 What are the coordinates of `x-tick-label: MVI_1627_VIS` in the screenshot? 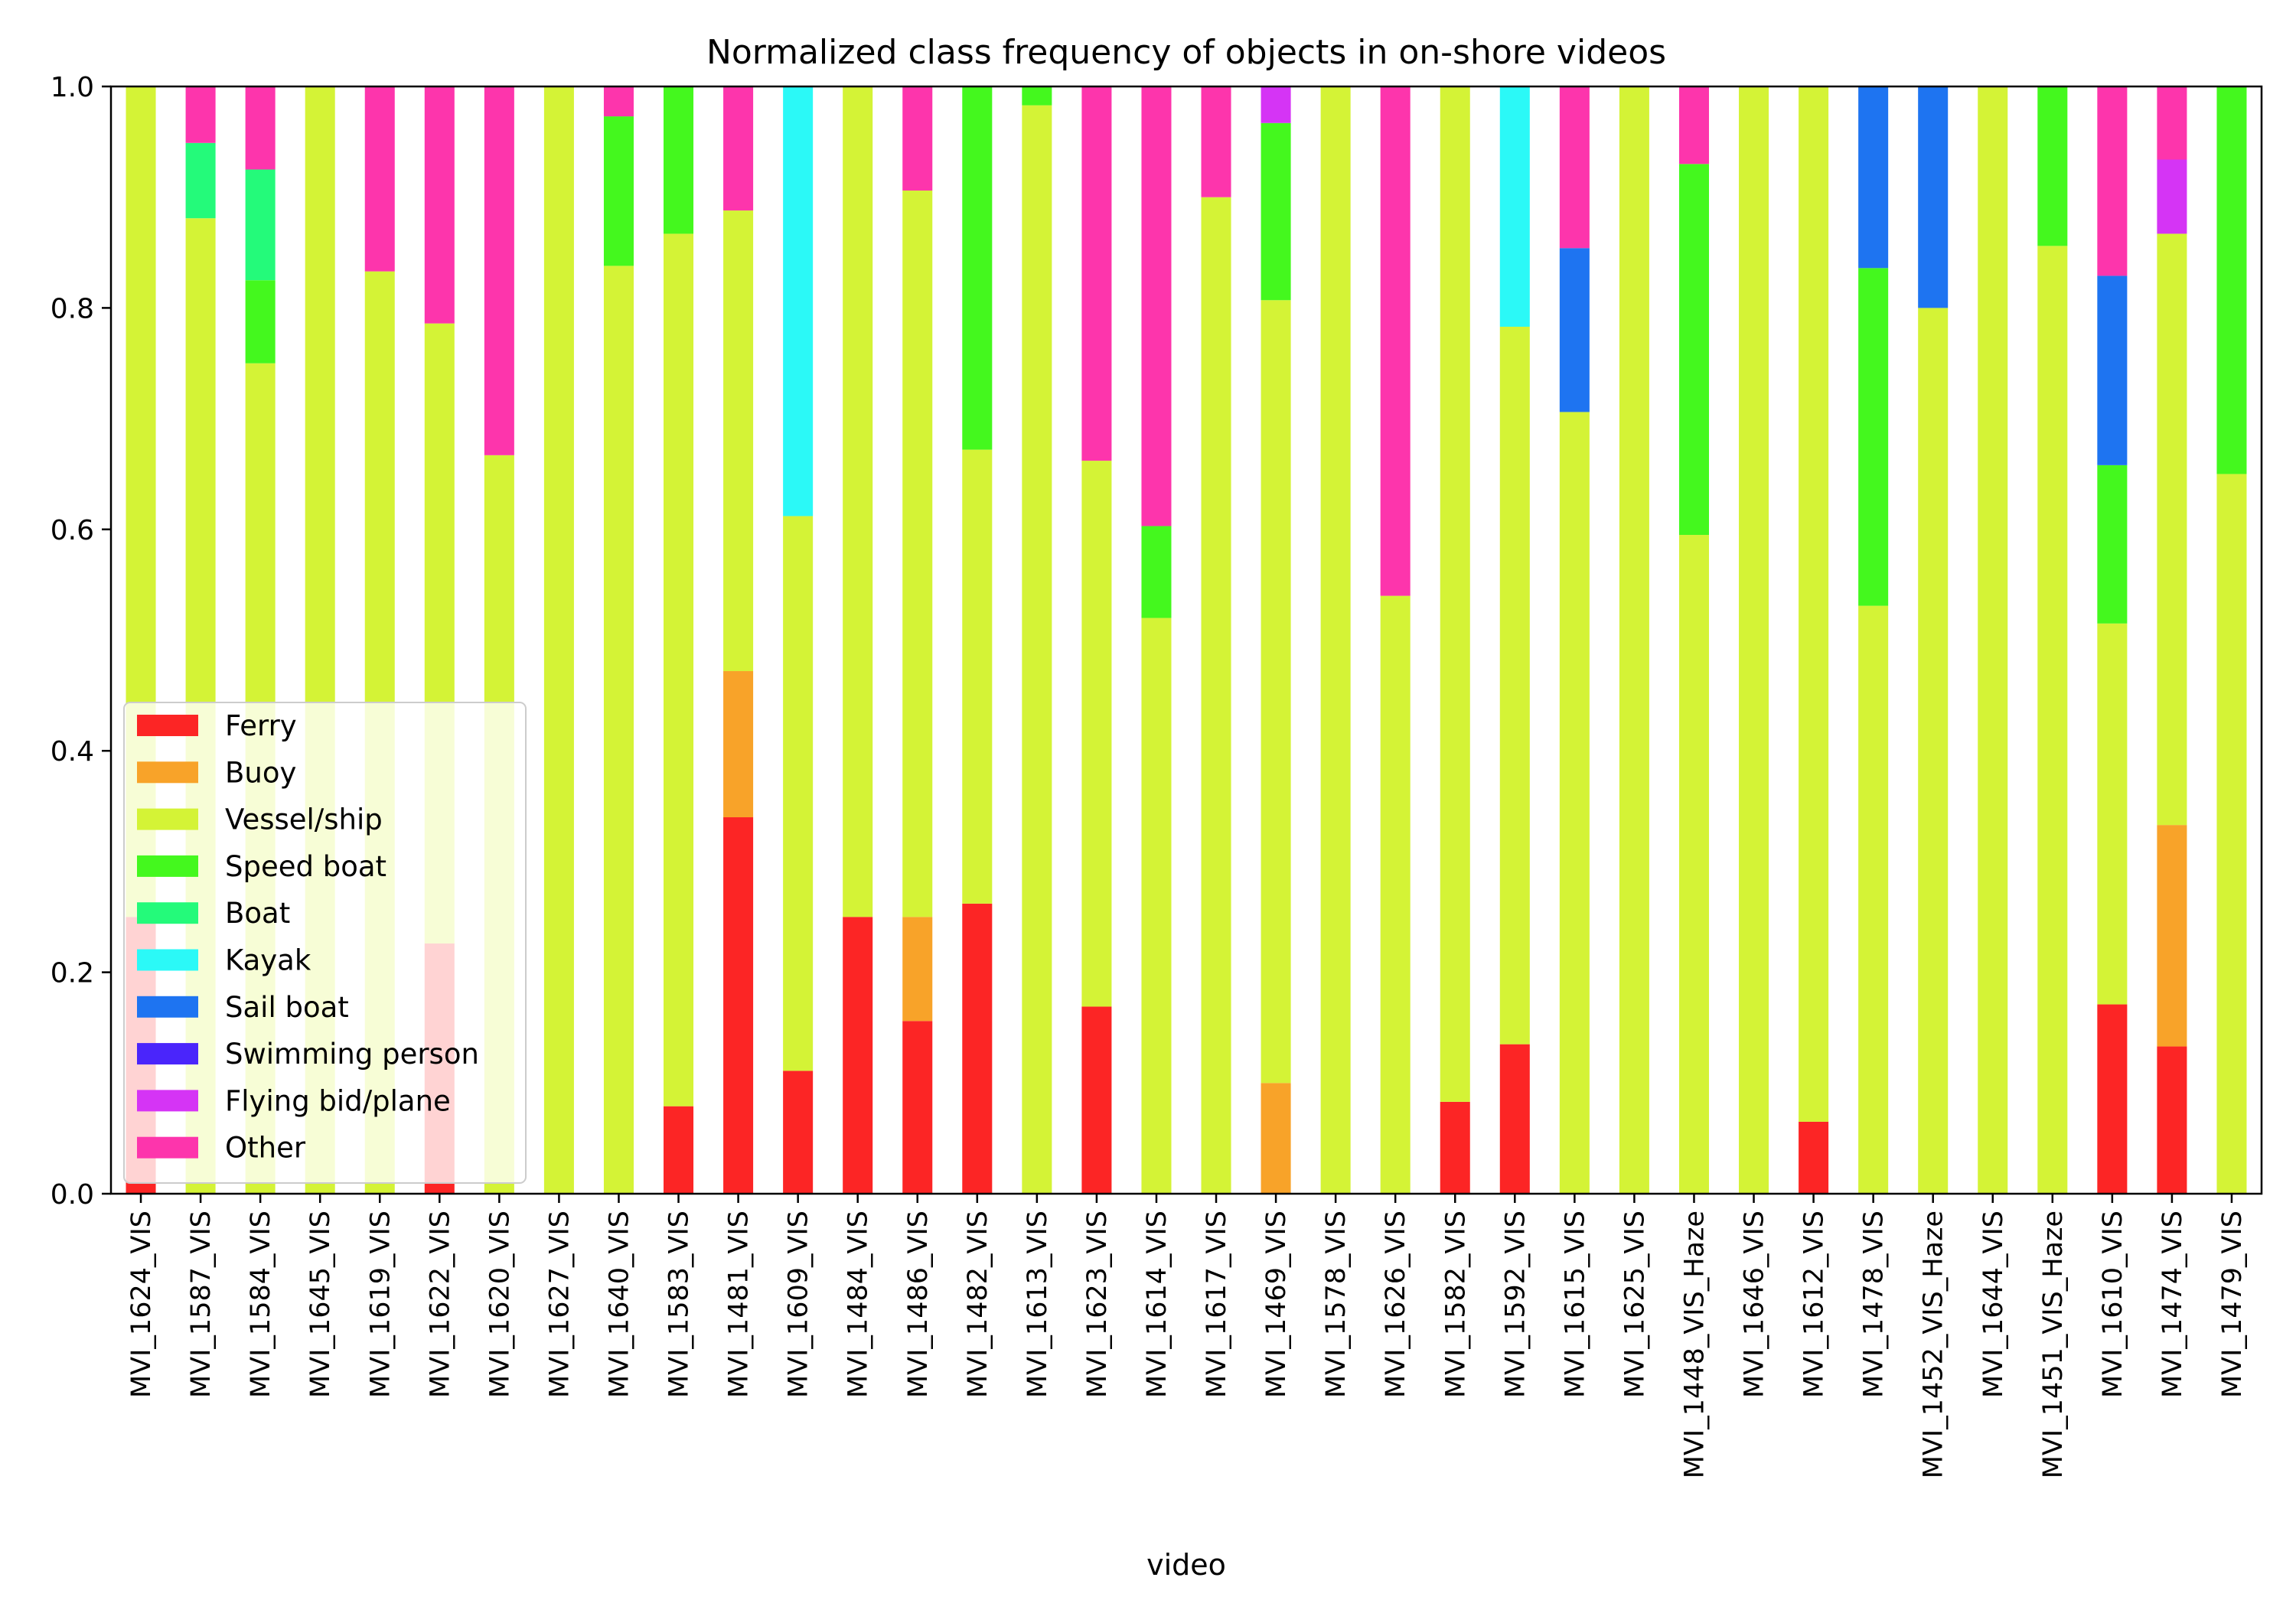 It's located at (559, 1305).